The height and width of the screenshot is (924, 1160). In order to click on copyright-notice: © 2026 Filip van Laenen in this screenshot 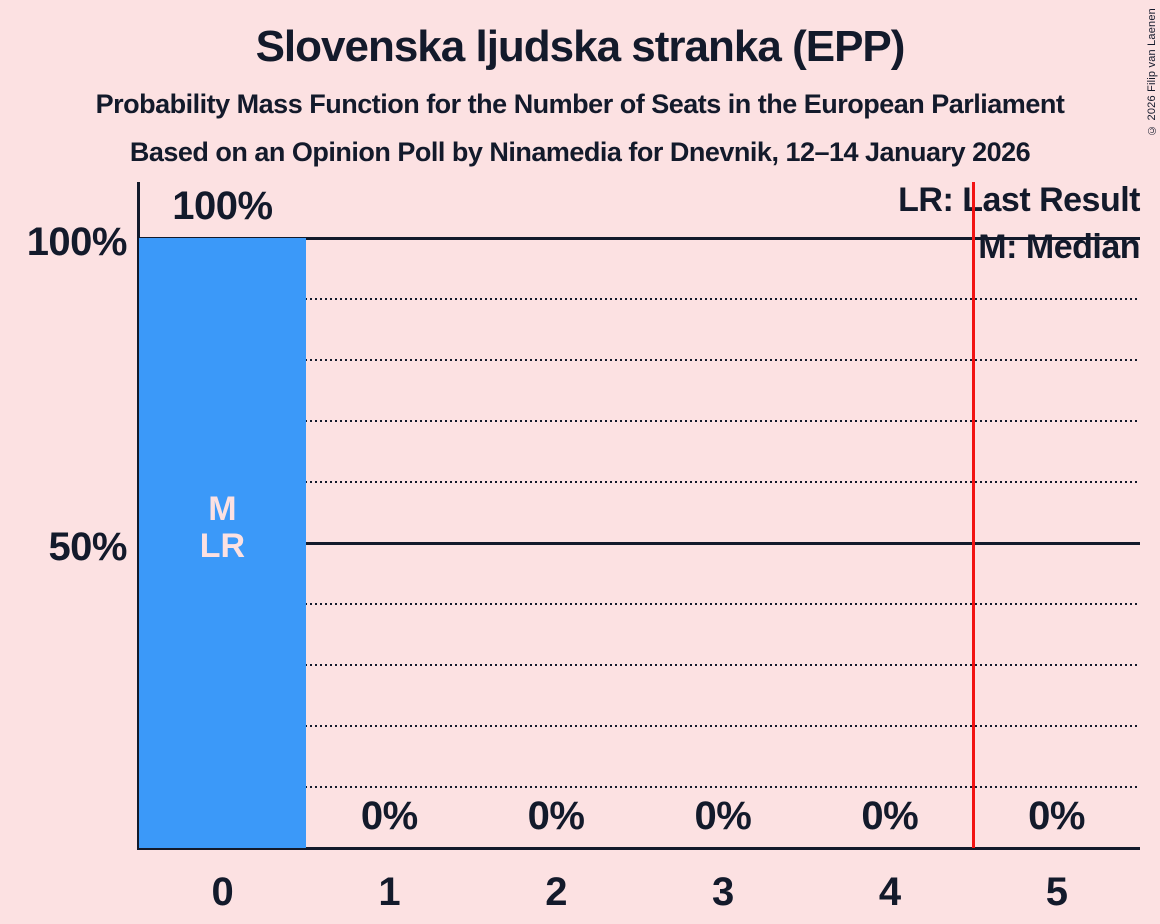, I will do `click(1152, 72)`.